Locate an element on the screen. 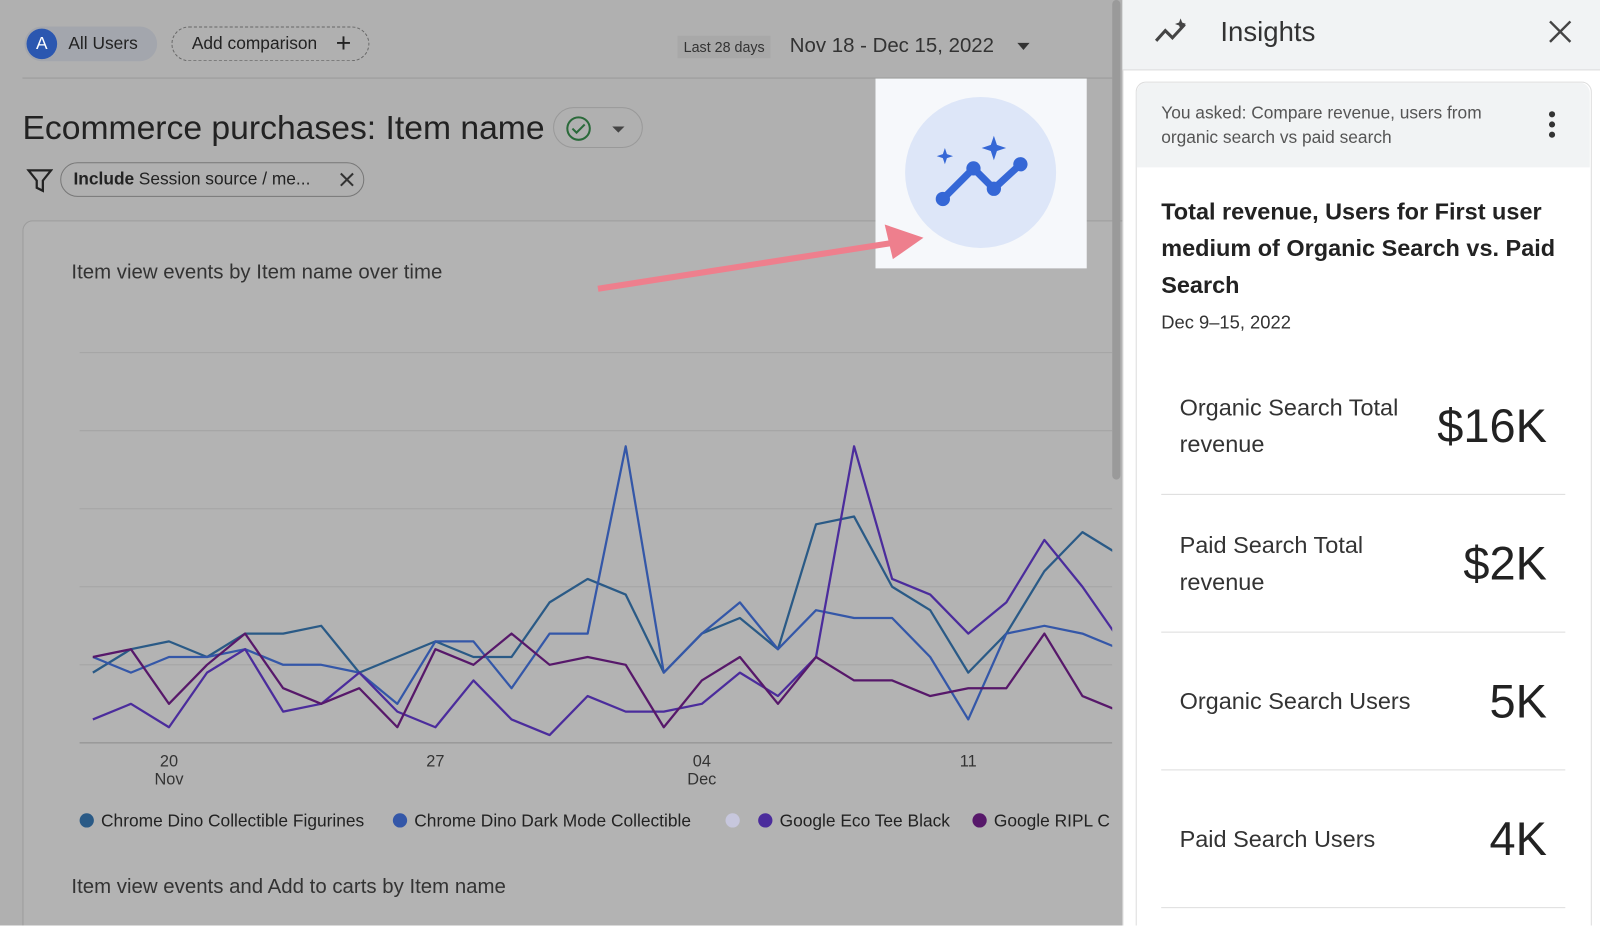 This screenshot has width=1600, height=926. plus-icon: + is located at coordinates (343, 43).